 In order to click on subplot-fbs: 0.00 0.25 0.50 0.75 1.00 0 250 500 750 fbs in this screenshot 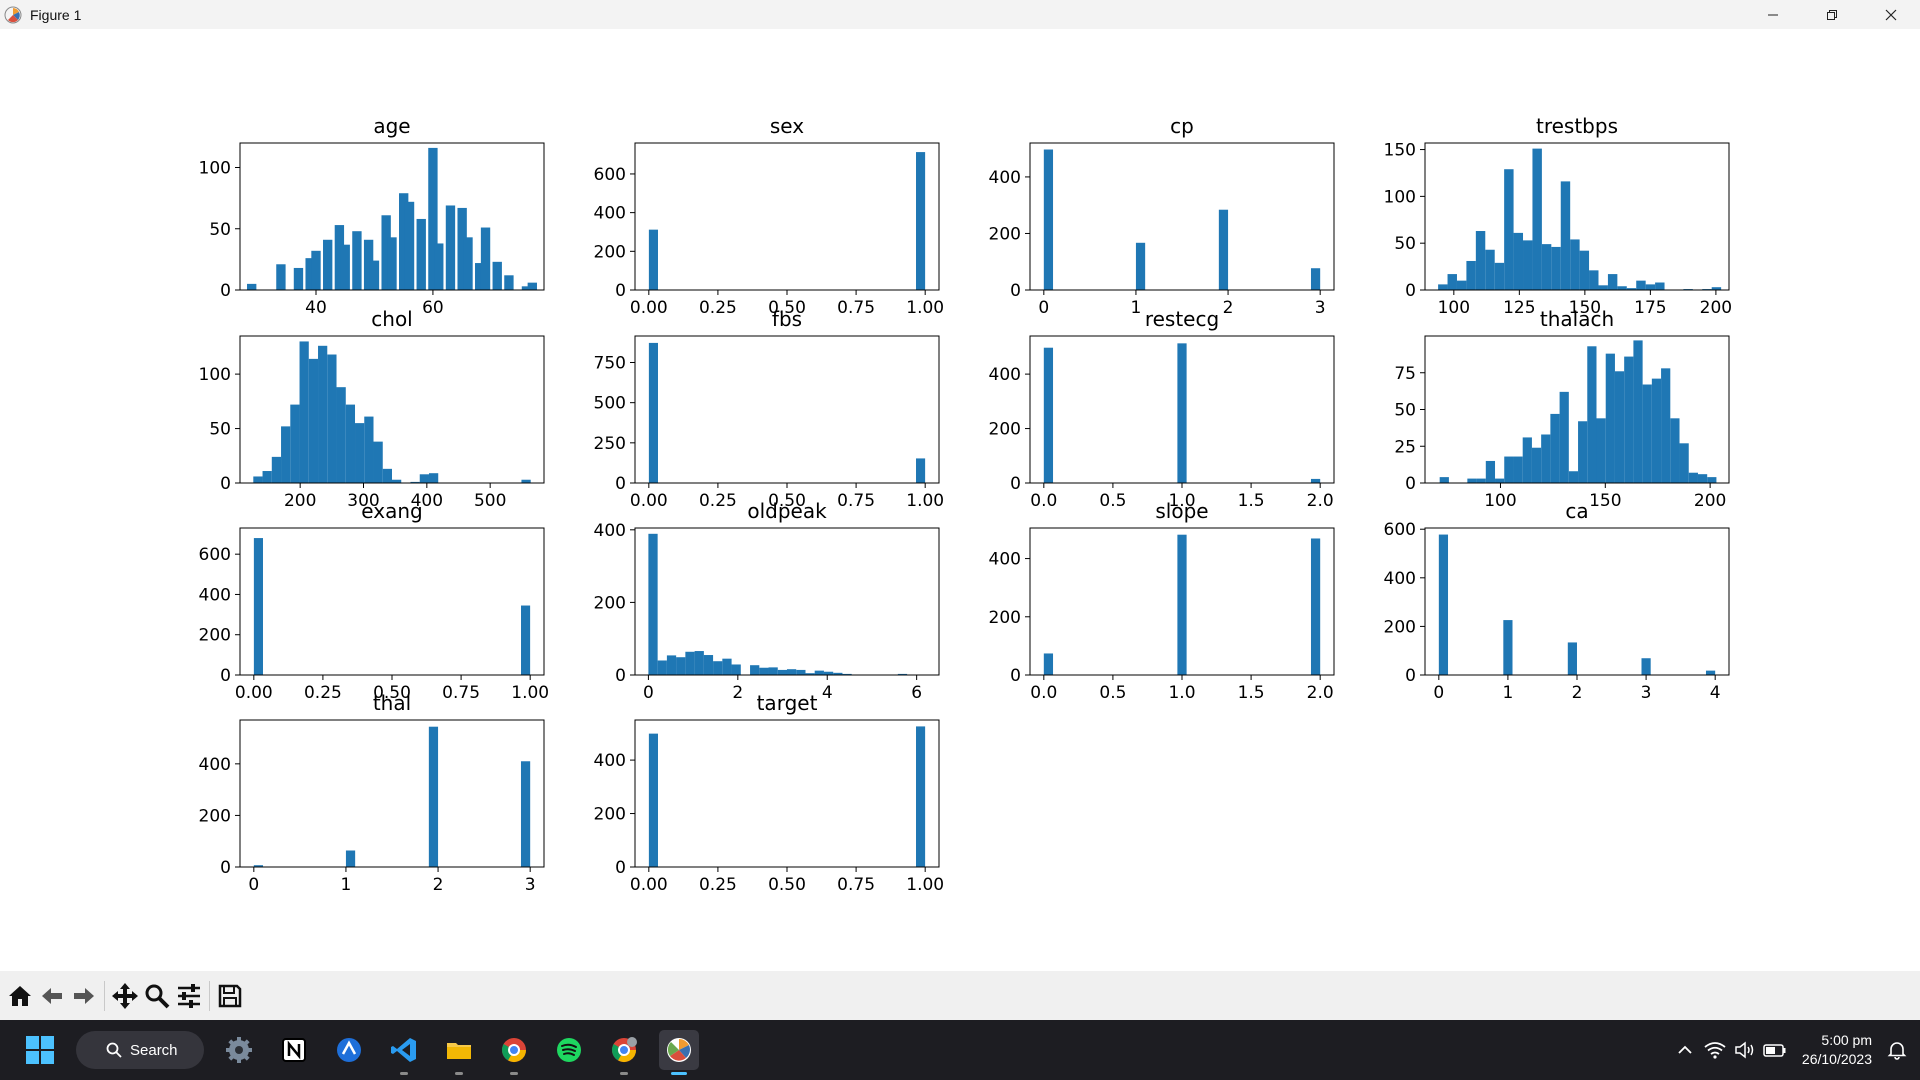, I will do `click(769, 409)`.